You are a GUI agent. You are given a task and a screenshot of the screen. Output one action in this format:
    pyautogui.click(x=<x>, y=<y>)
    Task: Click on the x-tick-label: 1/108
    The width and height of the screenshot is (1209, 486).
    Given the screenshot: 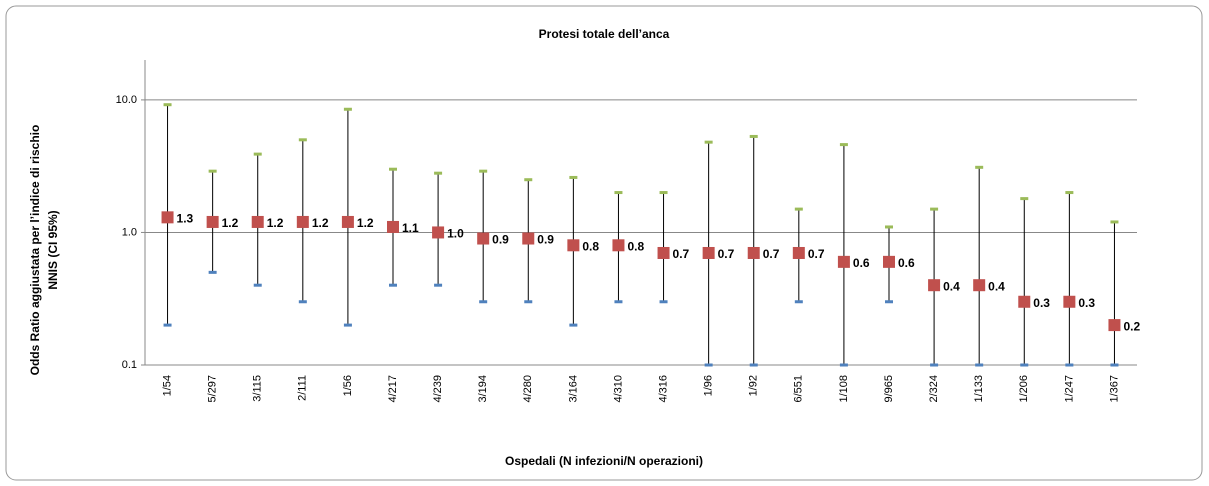 What is the action you would take?
    pyautogui.click(x=844, y=389)
    